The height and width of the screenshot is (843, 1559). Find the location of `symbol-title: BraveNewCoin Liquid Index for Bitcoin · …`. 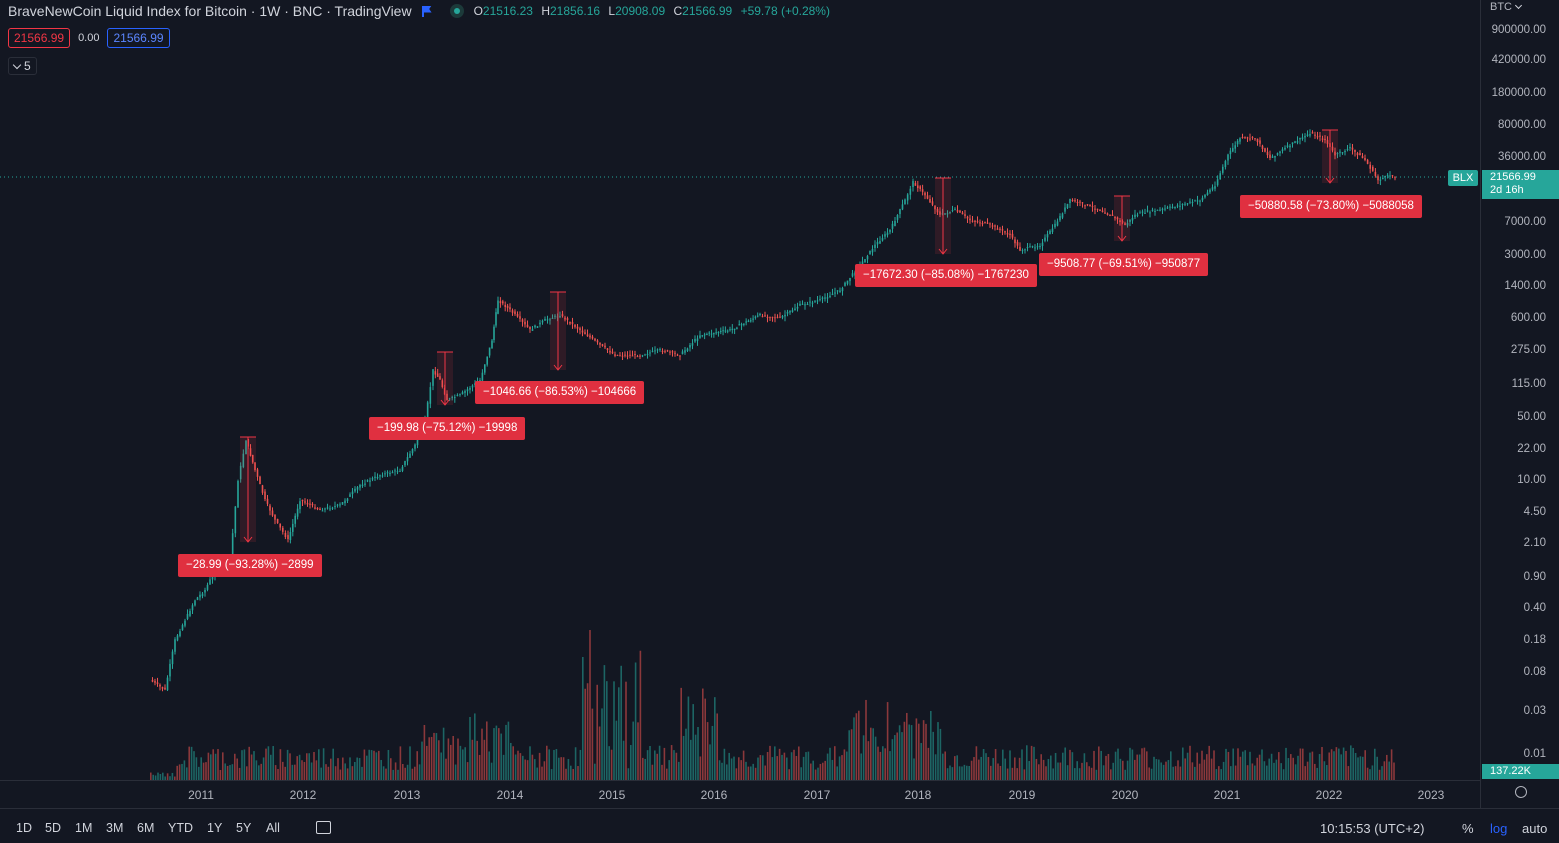

symbol-title: BraveNewCoin Liquid Index for Bitcoin · … is located at coordinates (210, 11).